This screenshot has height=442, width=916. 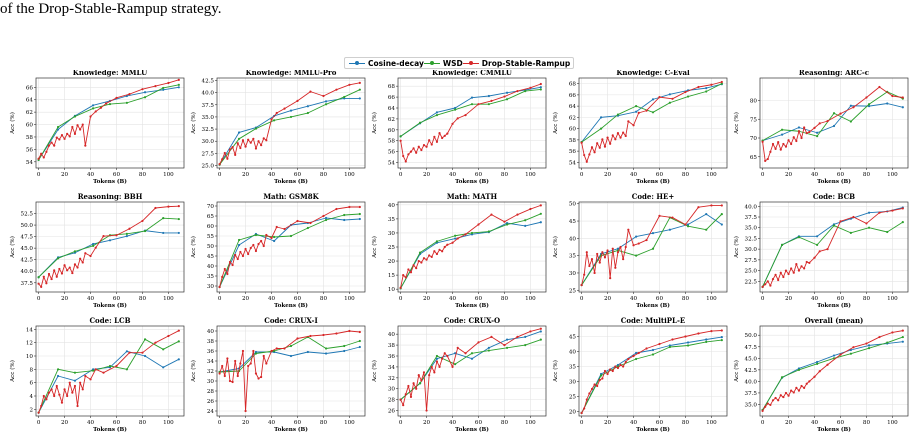 I want to click on series-line-wsd, so click(x=832, y=373).